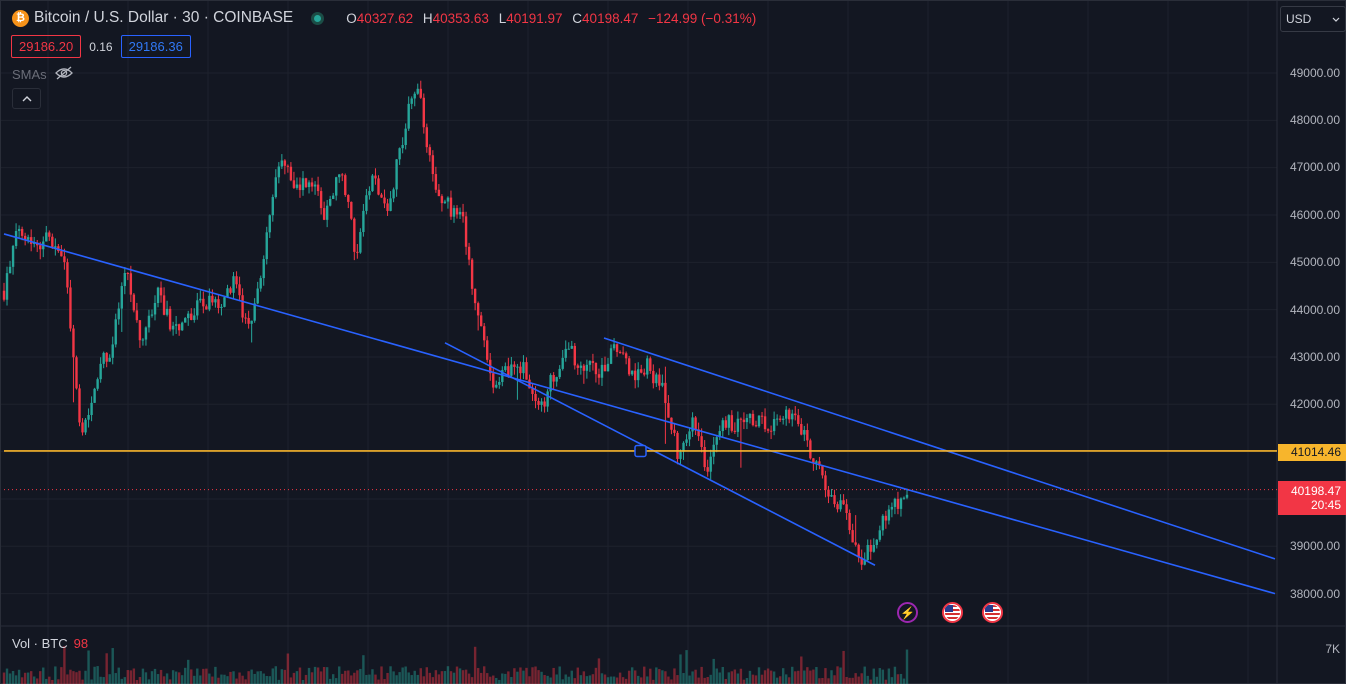  What do you see at coordinates (318, 18) in the screenshot?
I see `market-status-icon` at bounding box center [318, 18].